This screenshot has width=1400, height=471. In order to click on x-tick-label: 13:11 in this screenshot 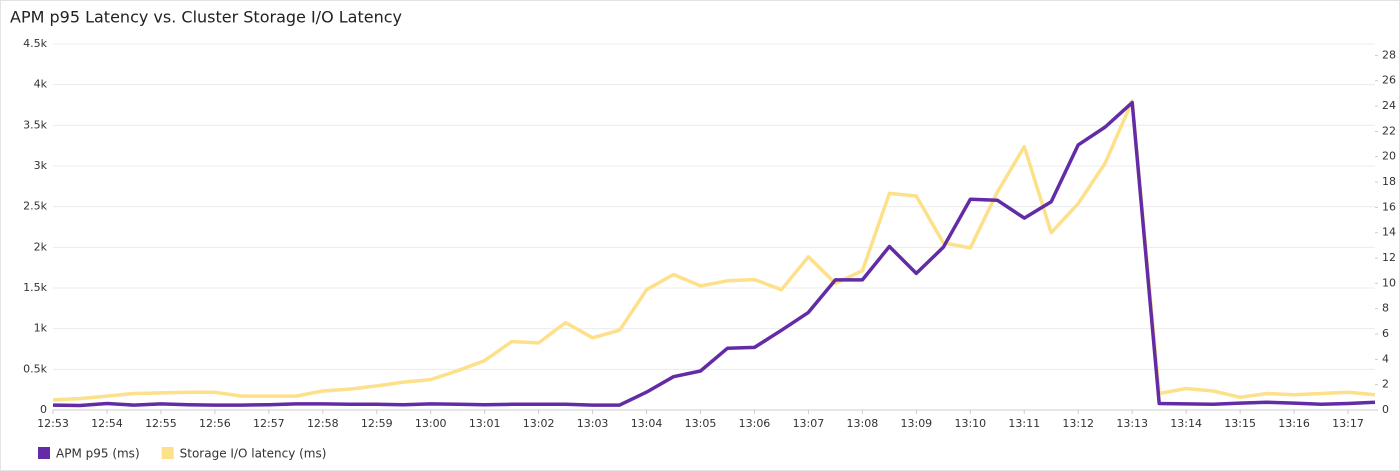, I will do `click(1024, 423)`.